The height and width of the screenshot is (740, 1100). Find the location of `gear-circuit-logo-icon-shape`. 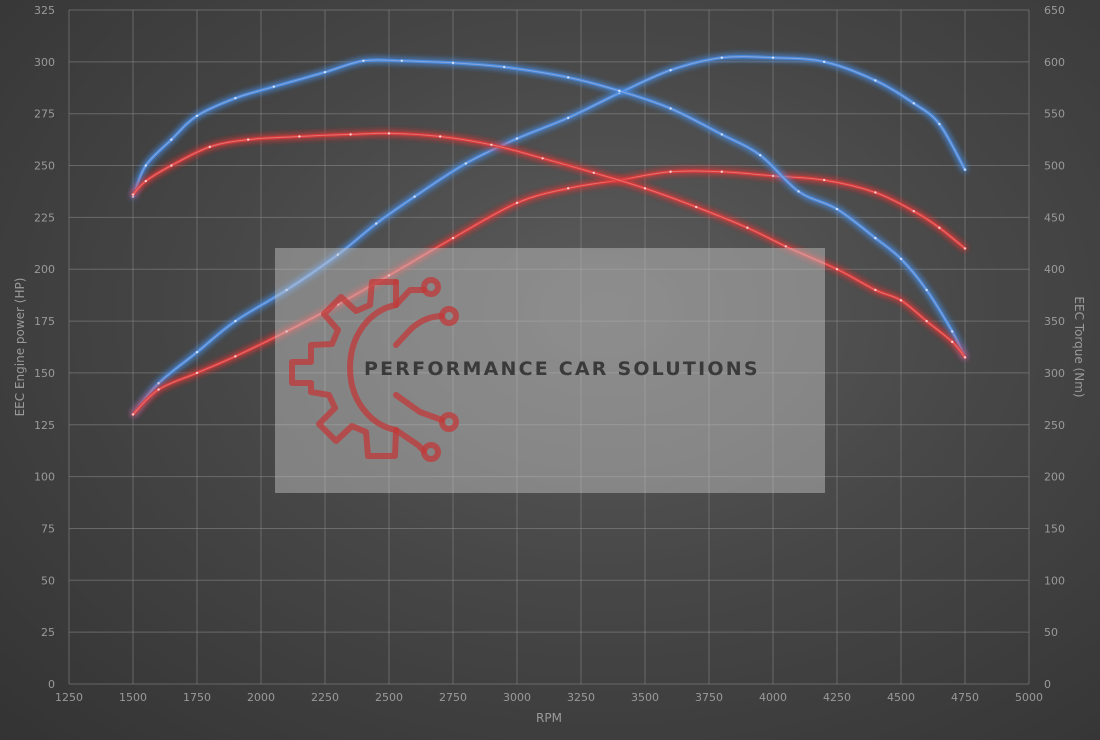

gear-circuit-logo-icon-shape is located at coordinates (374, 369).